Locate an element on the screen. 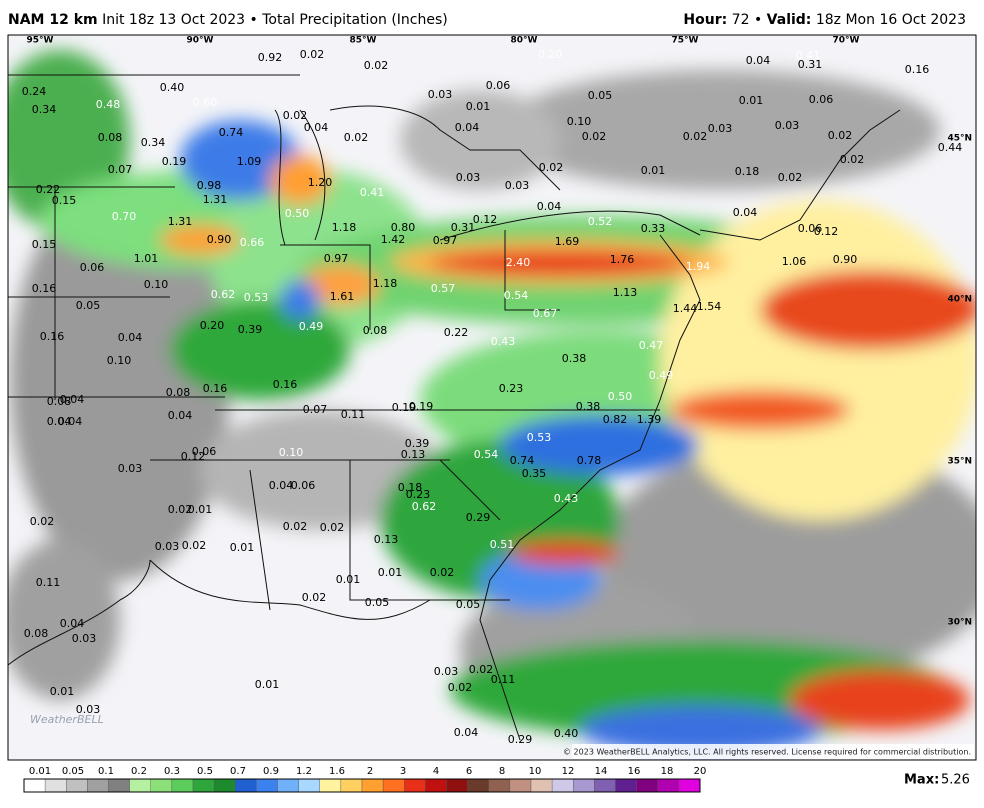 This screenshot has width=984, height=808. colorbar-label: 14 is located at coordinates (601, 771).